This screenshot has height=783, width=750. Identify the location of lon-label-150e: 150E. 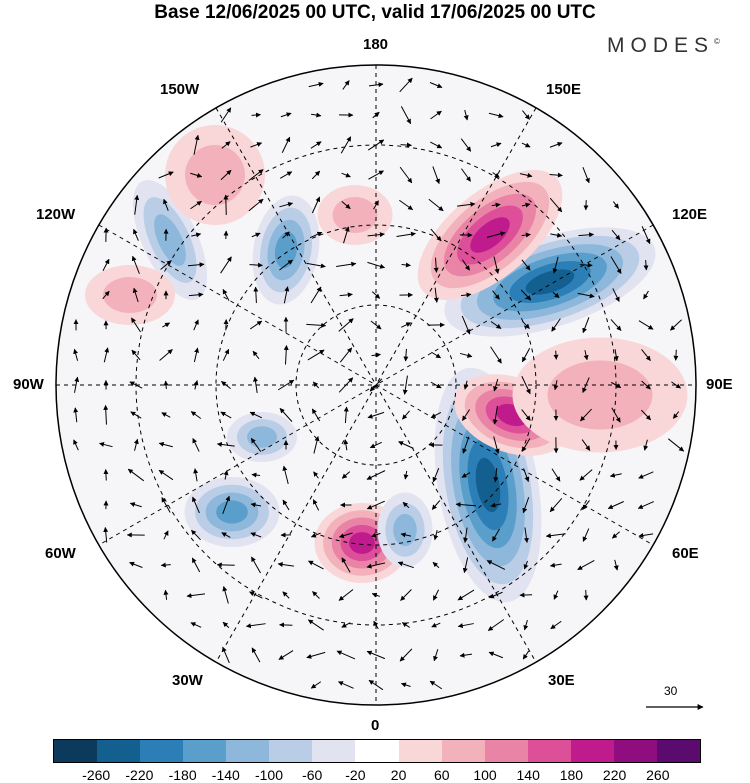
(564, 89).